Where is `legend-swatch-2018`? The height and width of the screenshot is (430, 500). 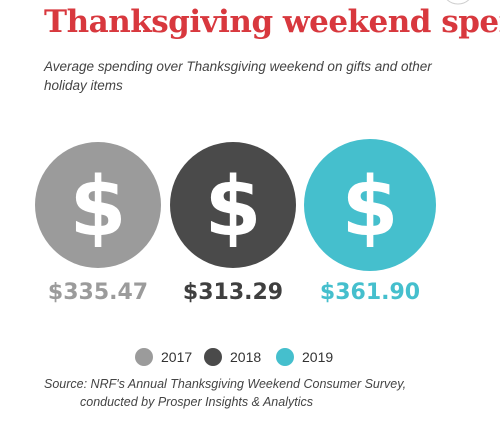
legend-swatch-2018 is located at coordinates (213, 357).